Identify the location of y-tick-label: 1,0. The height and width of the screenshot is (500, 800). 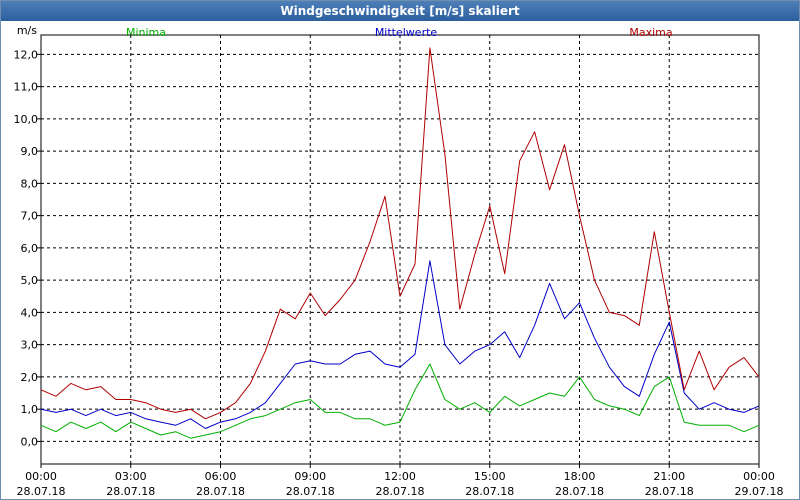
(30, 409).